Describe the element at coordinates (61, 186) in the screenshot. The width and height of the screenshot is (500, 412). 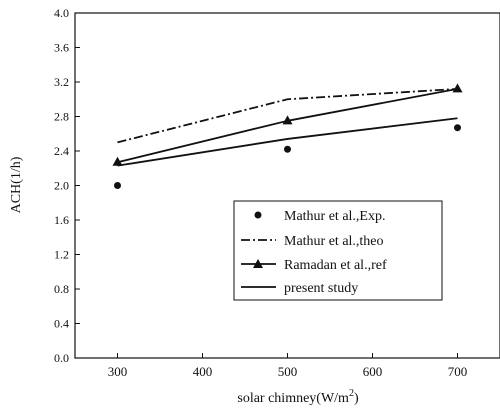
I see `y-tick-label: 2.0` at that location.